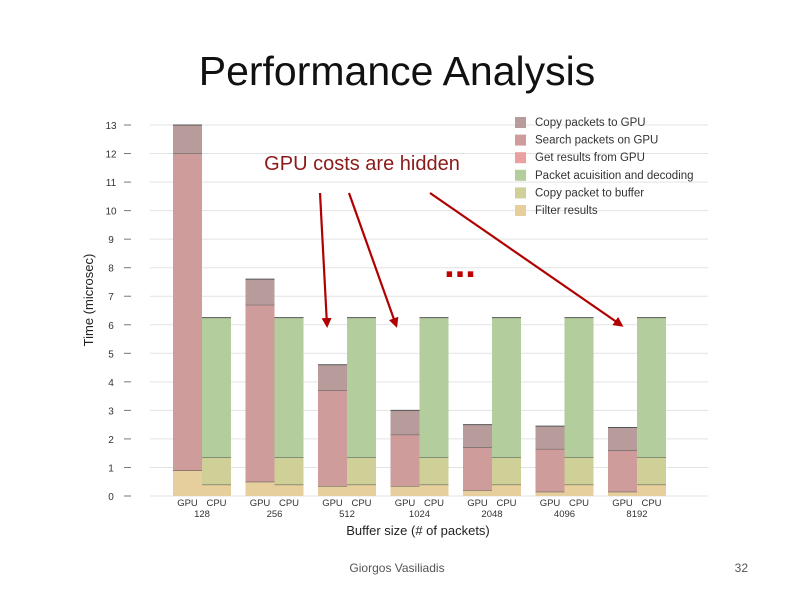  I want to click on y-tick-label: 3, so click(111, 411).